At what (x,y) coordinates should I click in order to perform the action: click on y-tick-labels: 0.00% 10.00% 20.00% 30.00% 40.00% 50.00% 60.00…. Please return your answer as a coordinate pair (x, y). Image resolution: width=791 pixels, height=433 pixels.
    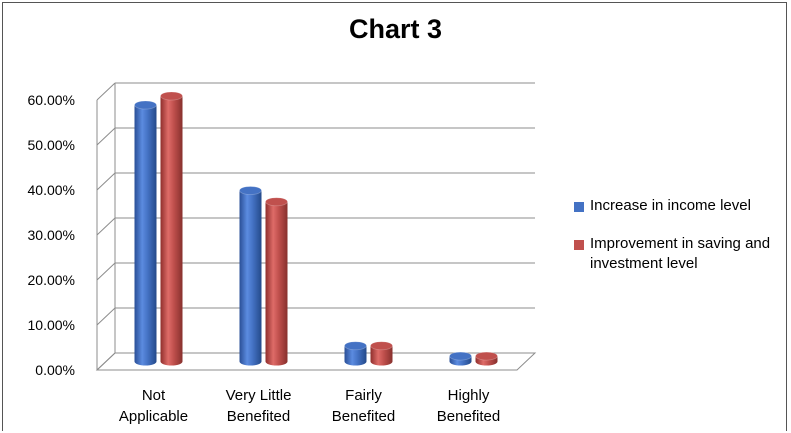
    Looking at the image, I should click on (51, 235).